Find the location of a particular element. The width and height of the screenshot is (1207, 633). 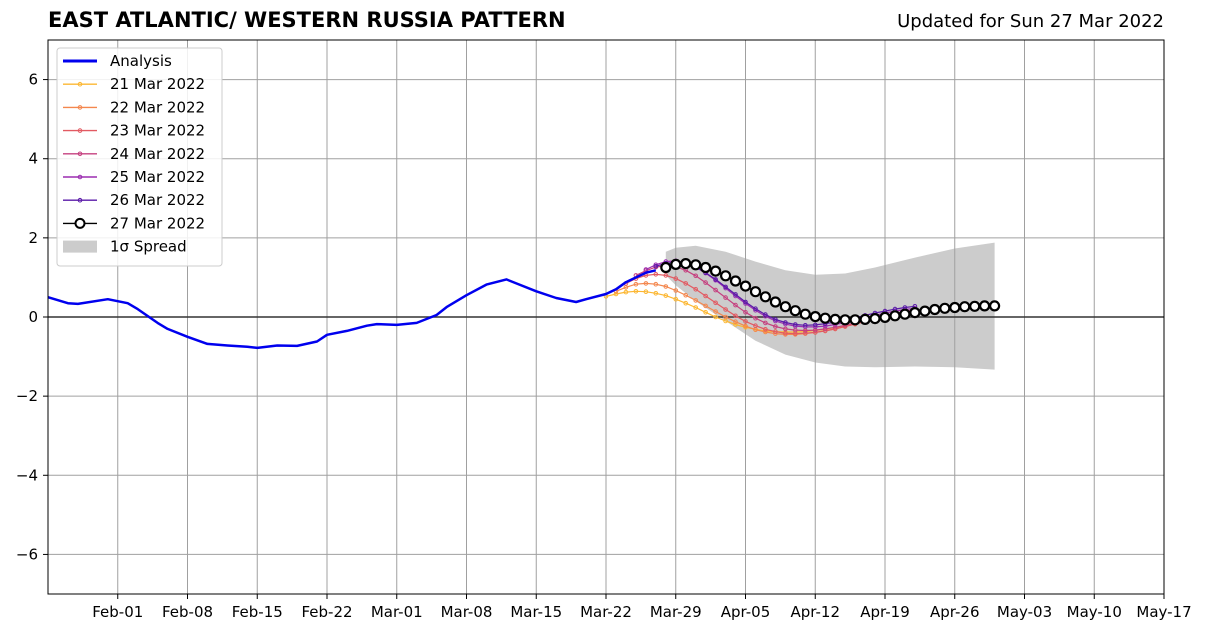

legend-label: 27 Mar 2022 is located at coordinates (157, 223).